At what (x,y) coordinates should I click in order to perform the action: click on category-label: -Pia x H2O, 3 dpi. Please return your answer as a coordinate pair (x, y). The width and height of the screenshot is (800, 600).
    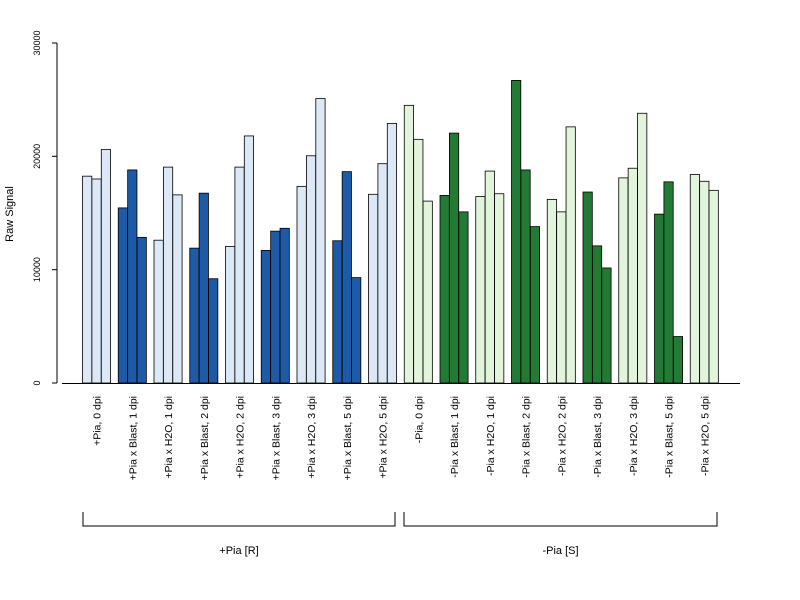
    Looking at the image, I should click on (634, 436).